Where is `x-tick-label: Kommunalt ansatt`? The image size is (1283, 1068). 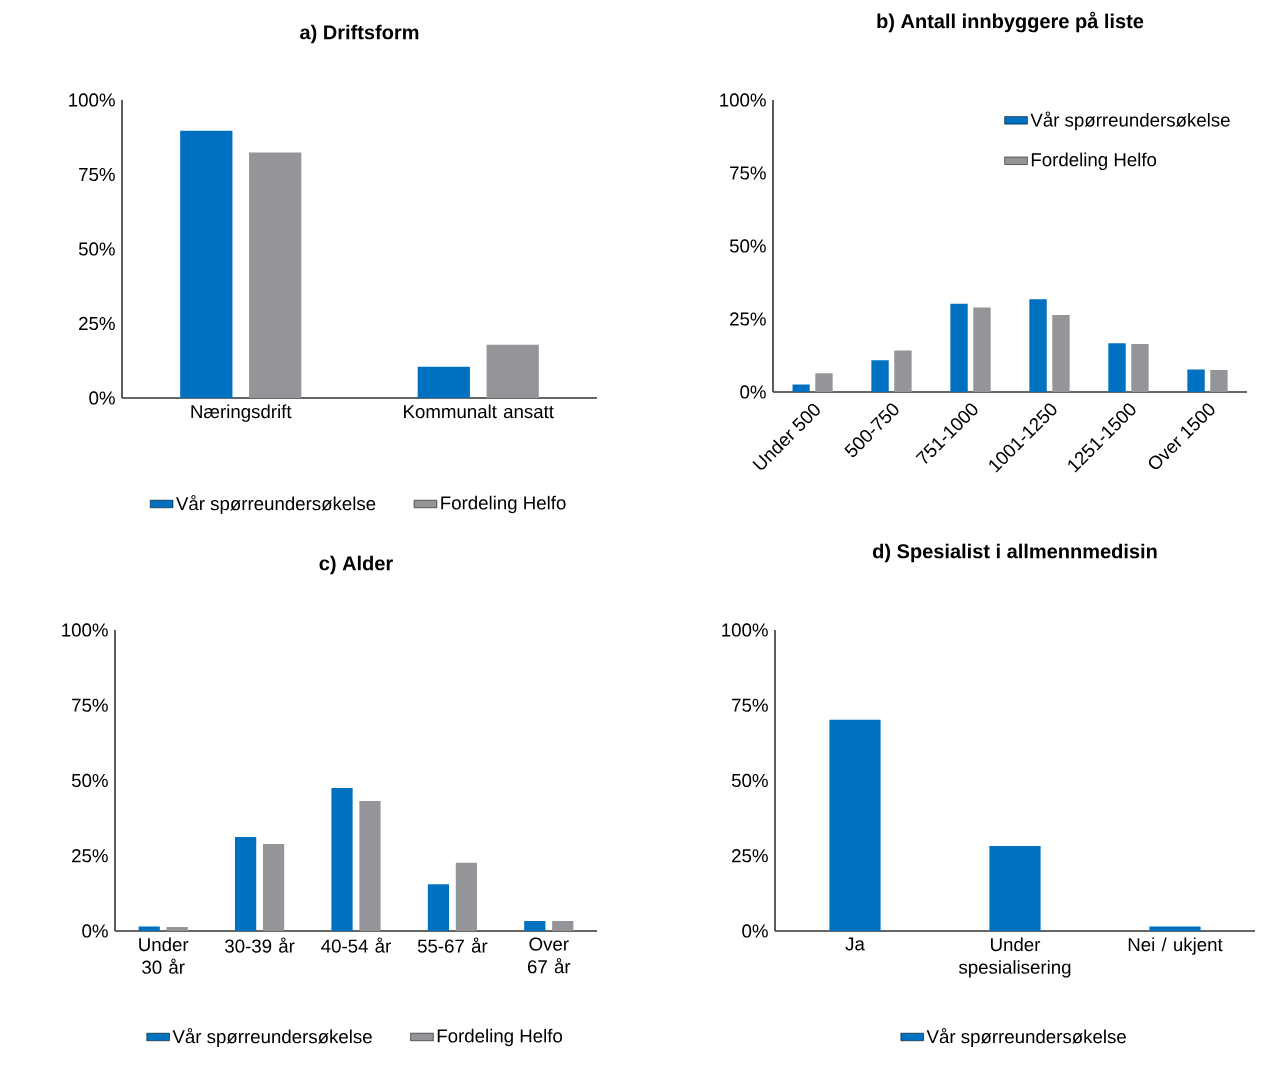 x-tick-label: Kommunalt ansatt is located at coordinates (479, 411).